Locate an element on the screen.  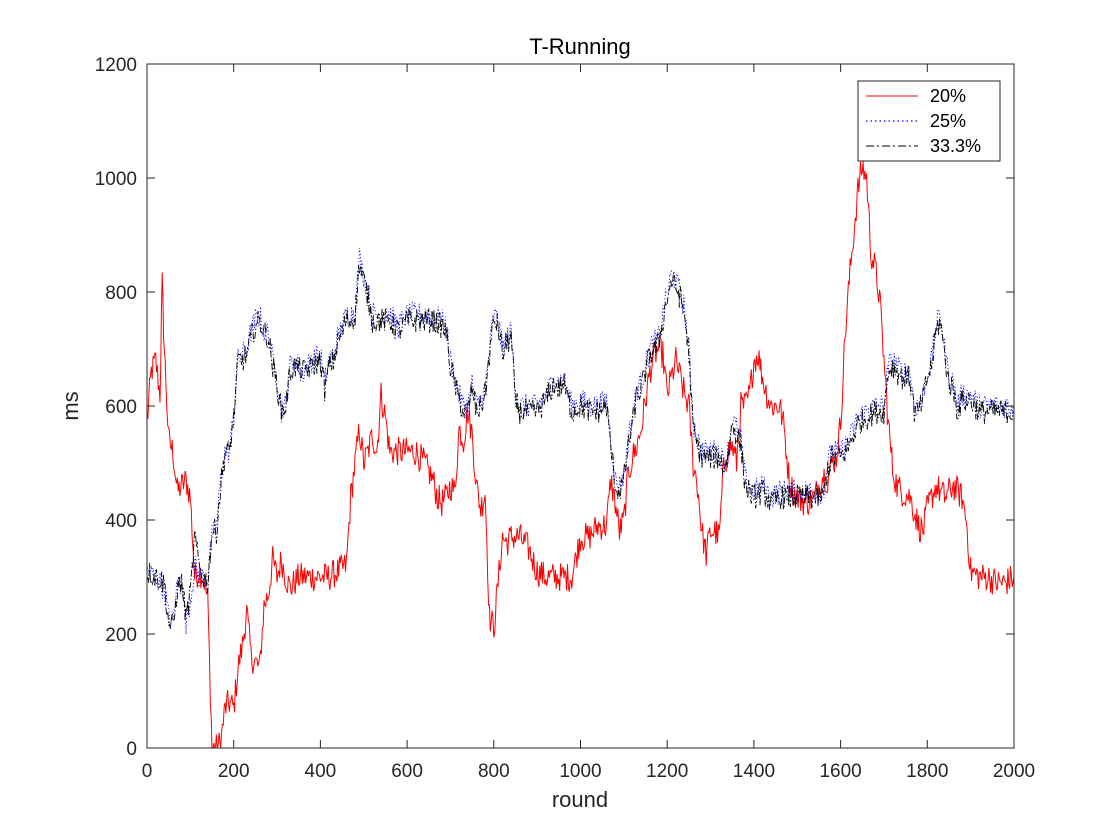
chart-title: T-Running is located at coordinates (580, 46).